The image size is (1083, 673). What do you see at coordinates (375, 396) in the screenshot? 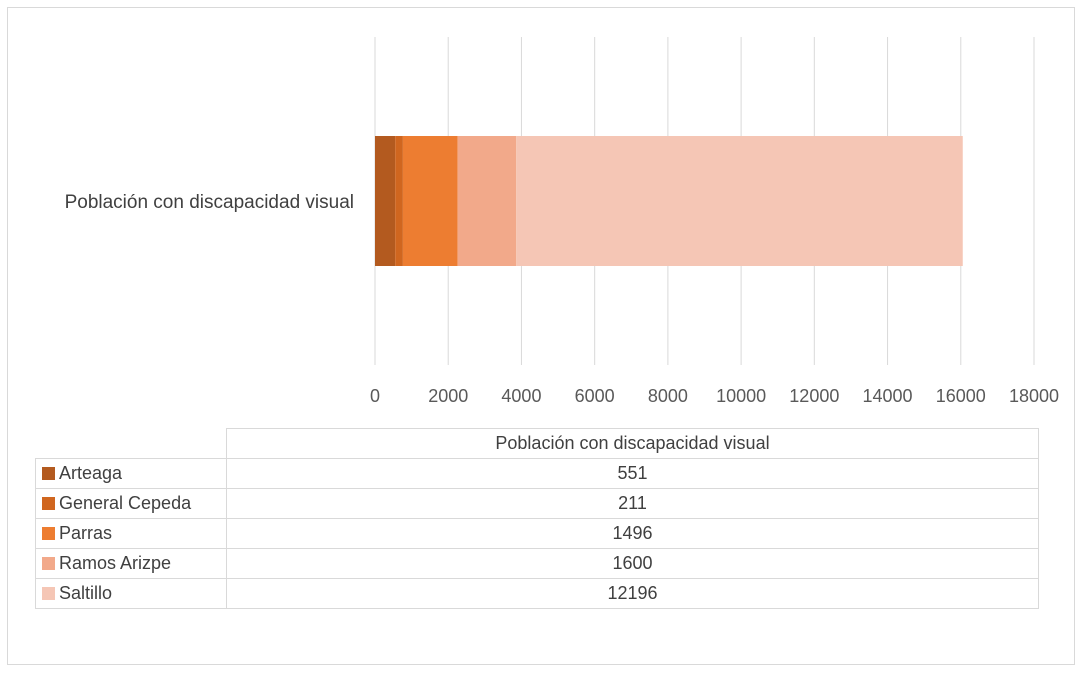
I see `x-tick-label: 0` at bounding box center [375, 396].